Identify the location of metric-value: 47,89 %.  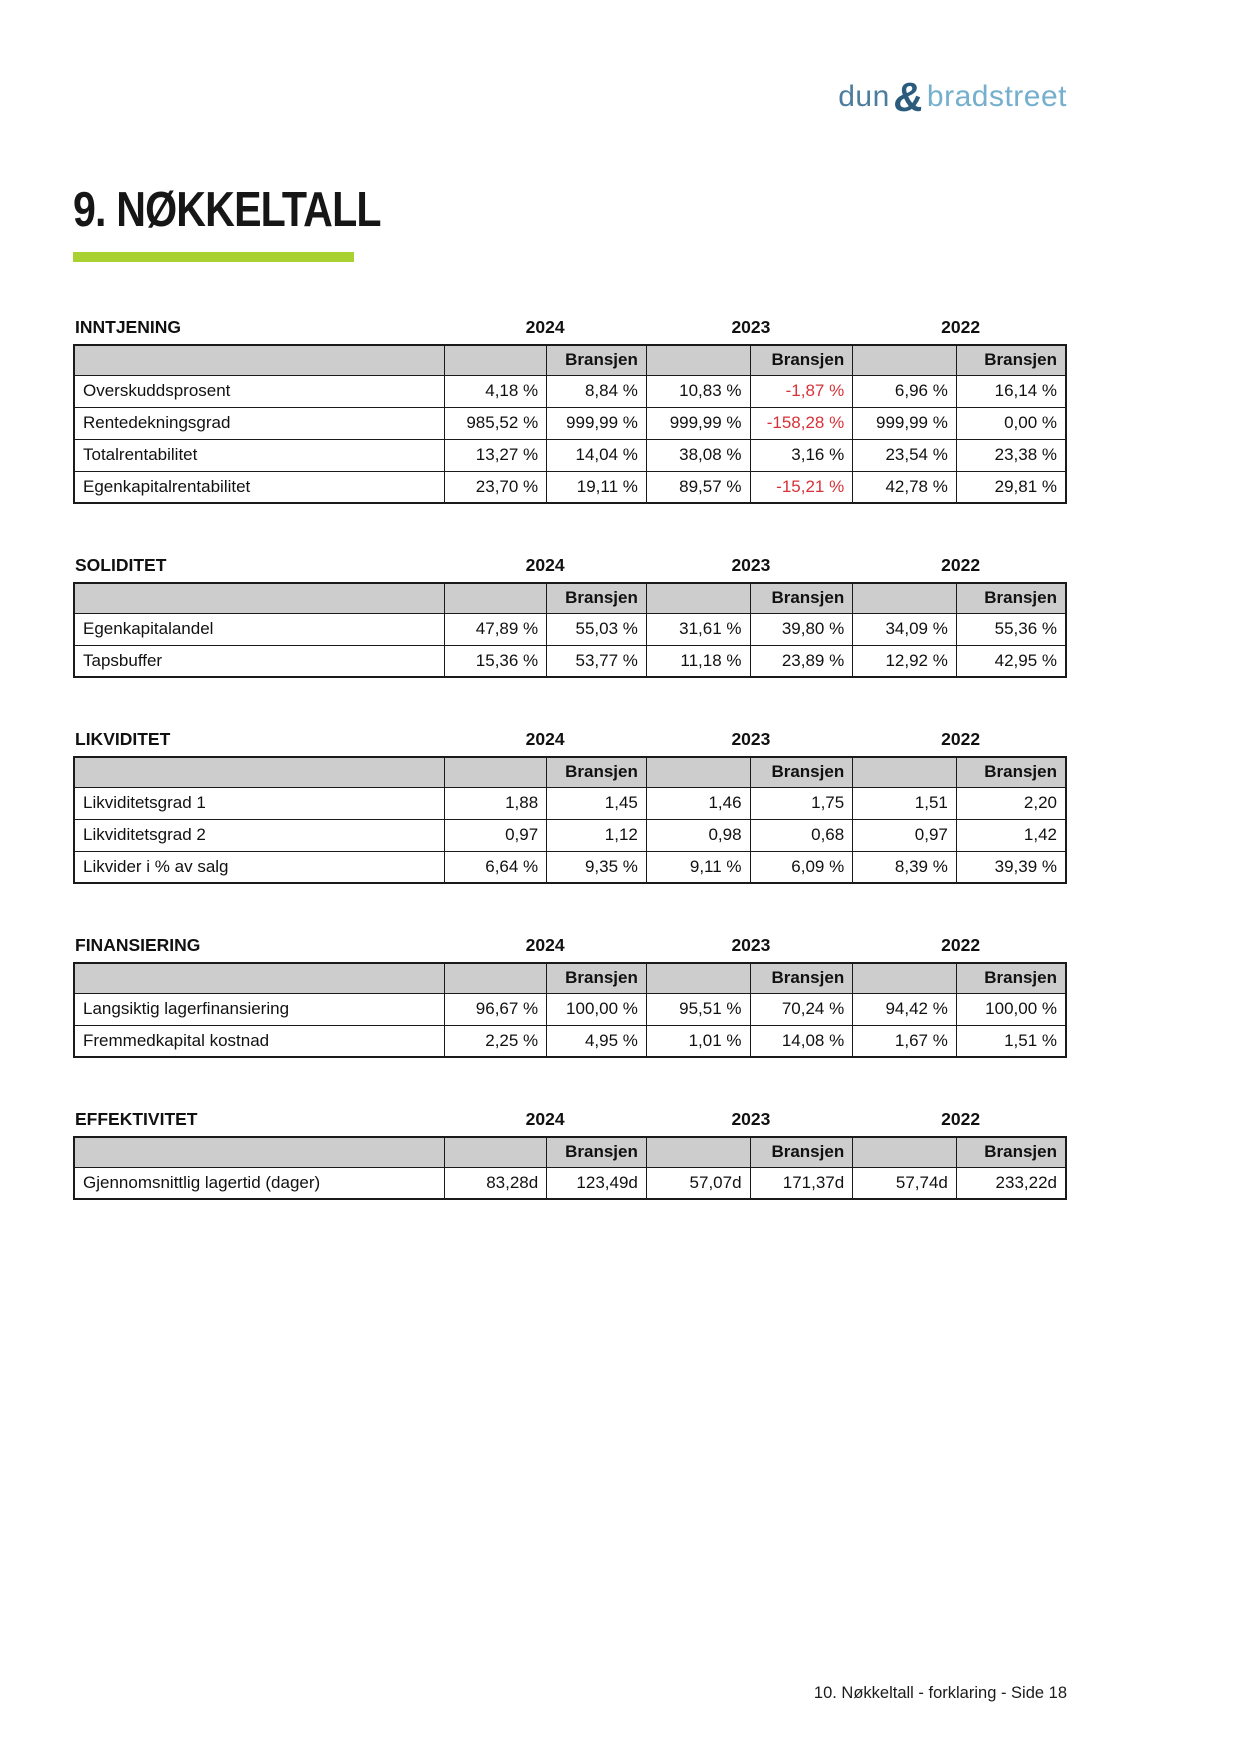
(495, 629).